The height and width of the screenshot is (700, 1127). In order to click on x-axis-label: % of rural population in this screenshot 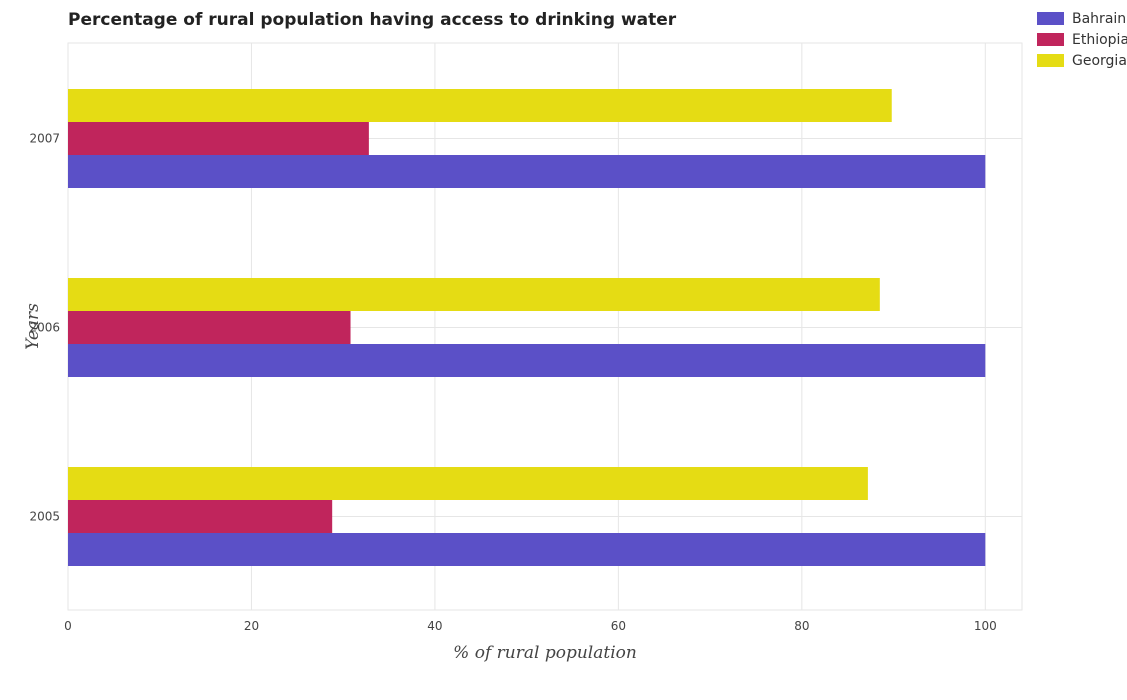, I will do `click(545, 653)`.